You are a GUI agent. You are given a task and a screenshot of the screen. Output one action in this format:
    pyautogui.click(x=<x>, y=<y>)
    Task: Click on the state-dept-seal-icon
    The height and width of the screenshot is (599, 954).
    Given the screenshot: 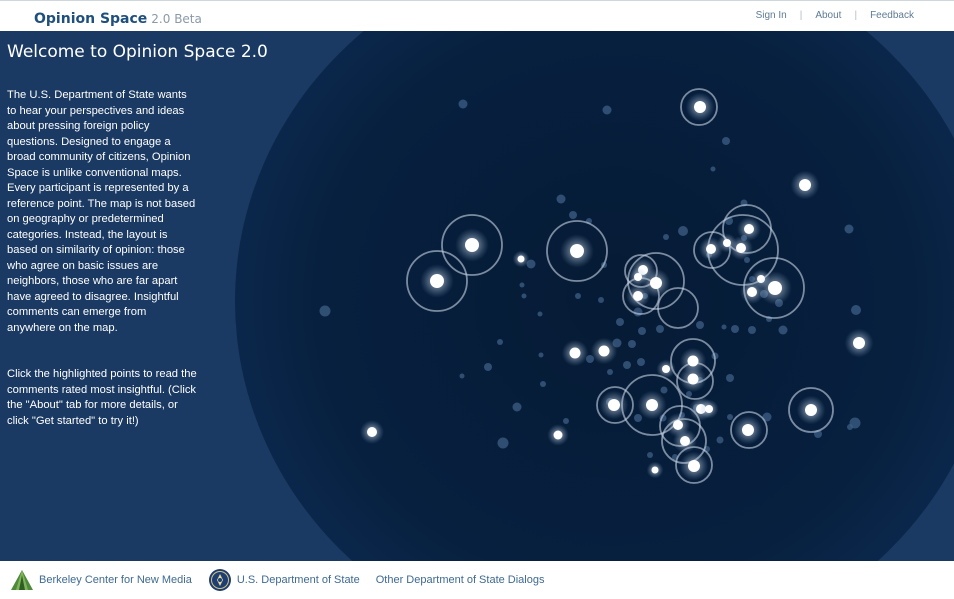 What is the action you would take?
    pyautogui.click(x=219, y=580)
    